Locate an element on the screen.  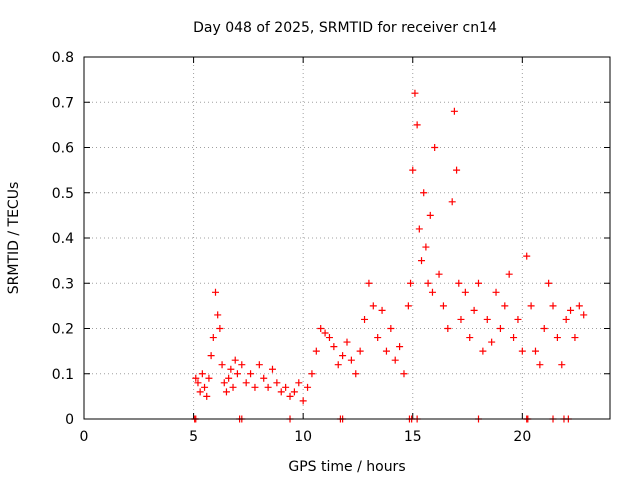
y-tick-label: 0.1 is located at coordinates (63, 375).